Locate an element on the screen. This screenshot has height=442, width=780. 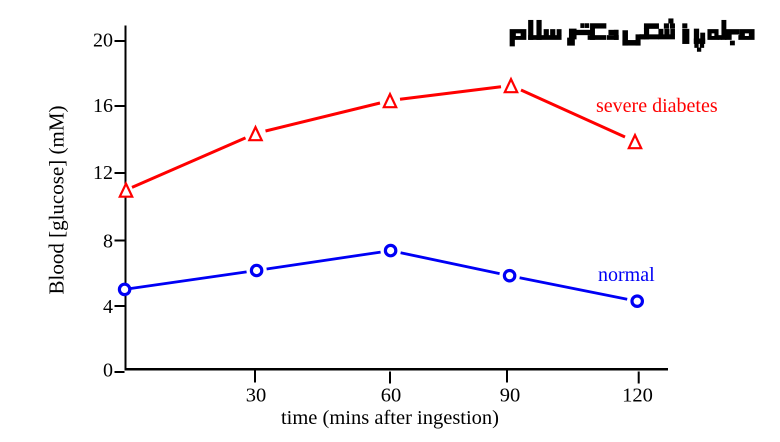
svg-text: 20 is located at coordinates (103, 41).